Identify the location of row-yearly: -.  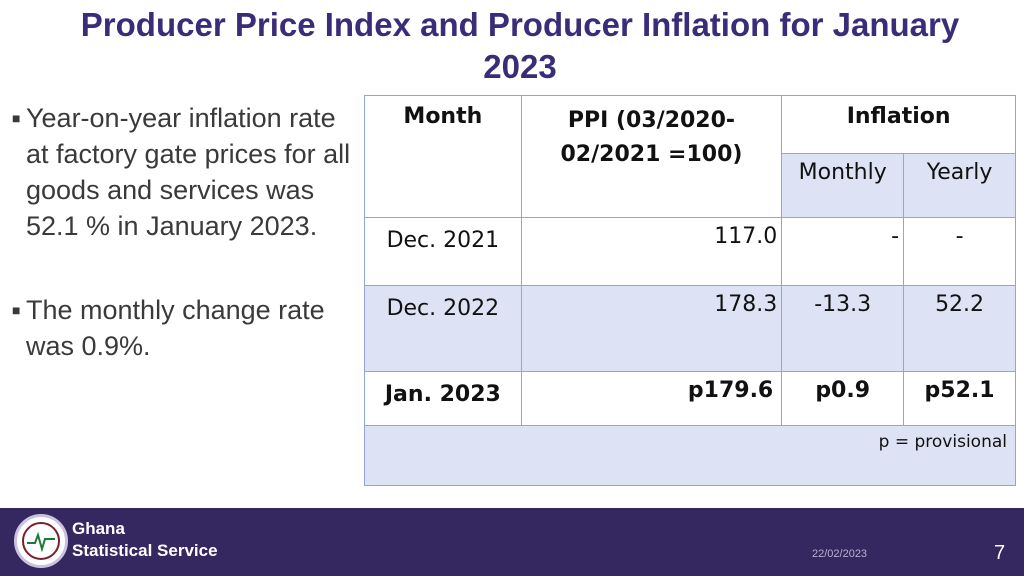
(959, 251).